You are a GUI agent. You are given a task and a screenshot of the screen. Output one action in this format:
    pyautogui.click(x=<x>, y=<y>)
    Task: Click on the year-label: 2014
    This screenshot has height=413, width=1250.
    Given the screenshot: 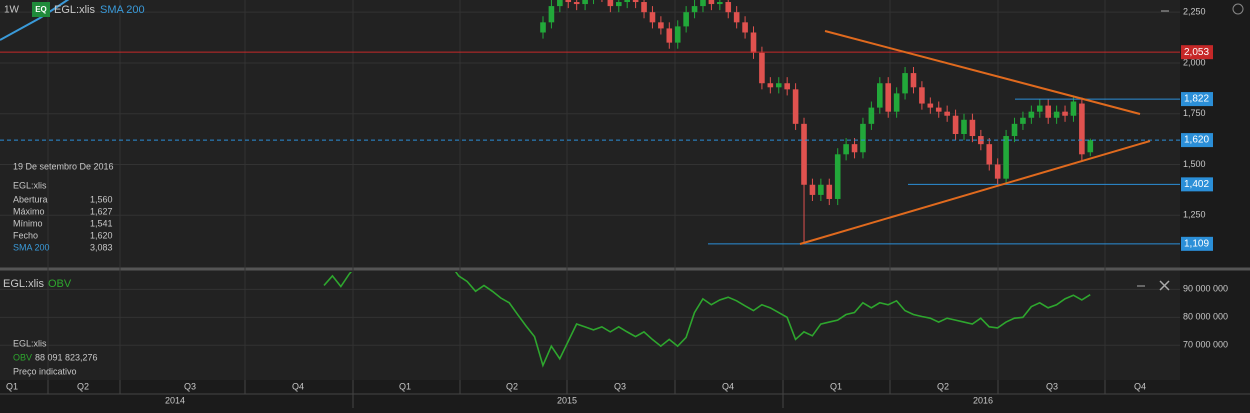 What is the action you would take?
    pyautogui.click(x=175, y=400)
    